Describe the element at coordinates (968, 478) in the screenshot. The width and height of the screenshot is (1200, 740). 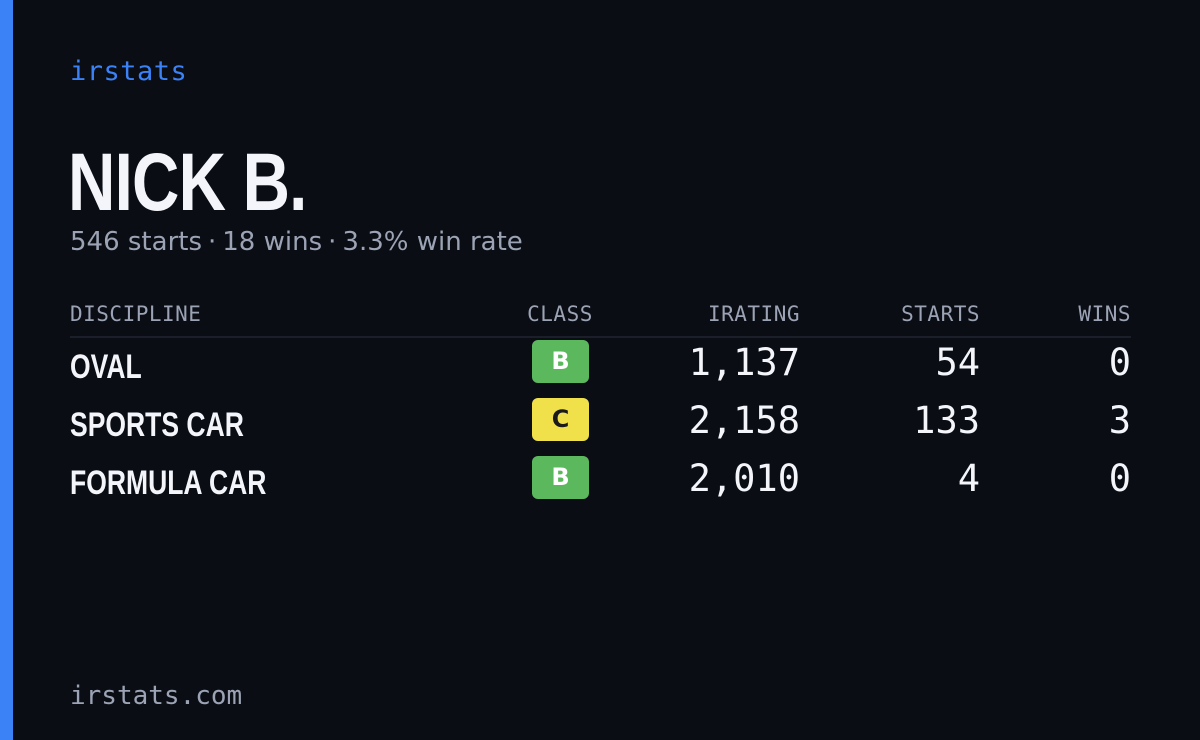
I see `starts-value: 4` at that location.